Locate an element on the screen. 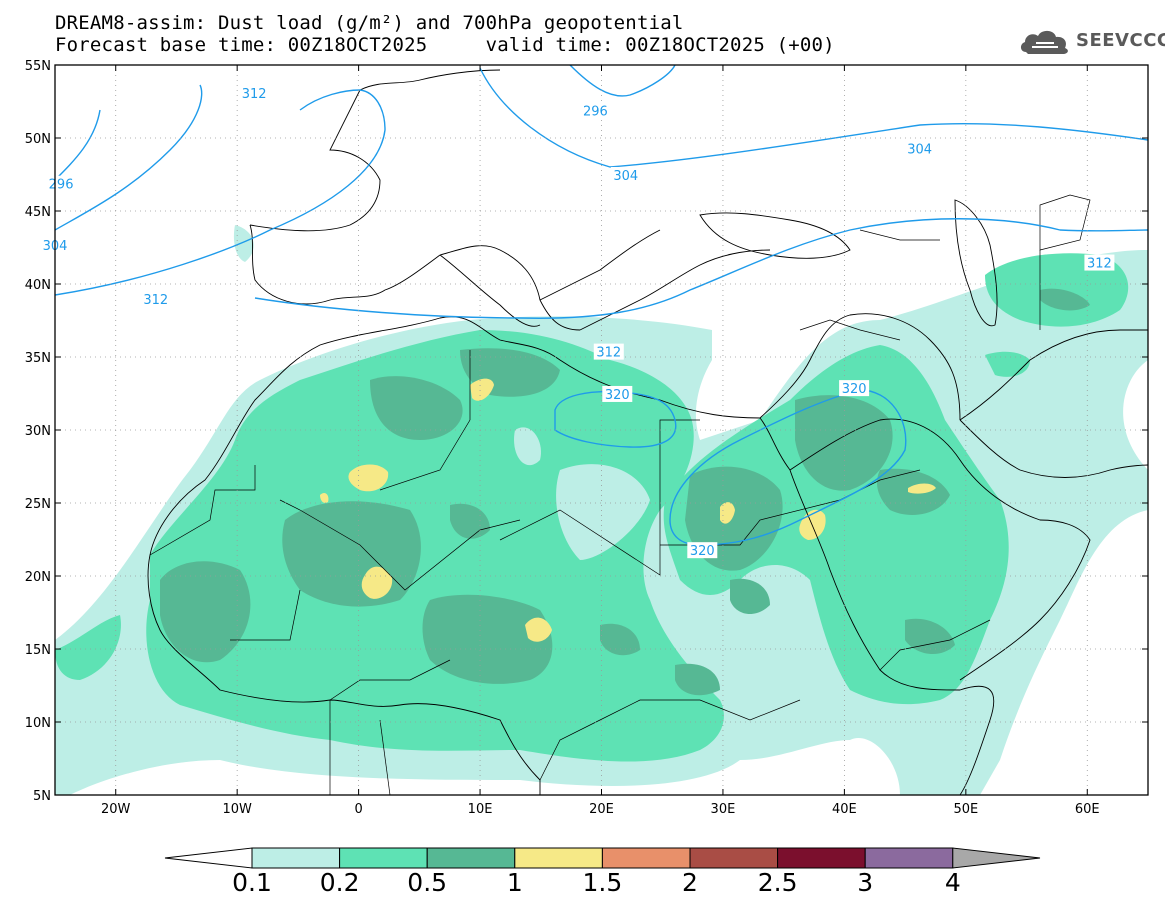  seevccc-logo: SEEVCCC is located at coordinates (1091, 42).